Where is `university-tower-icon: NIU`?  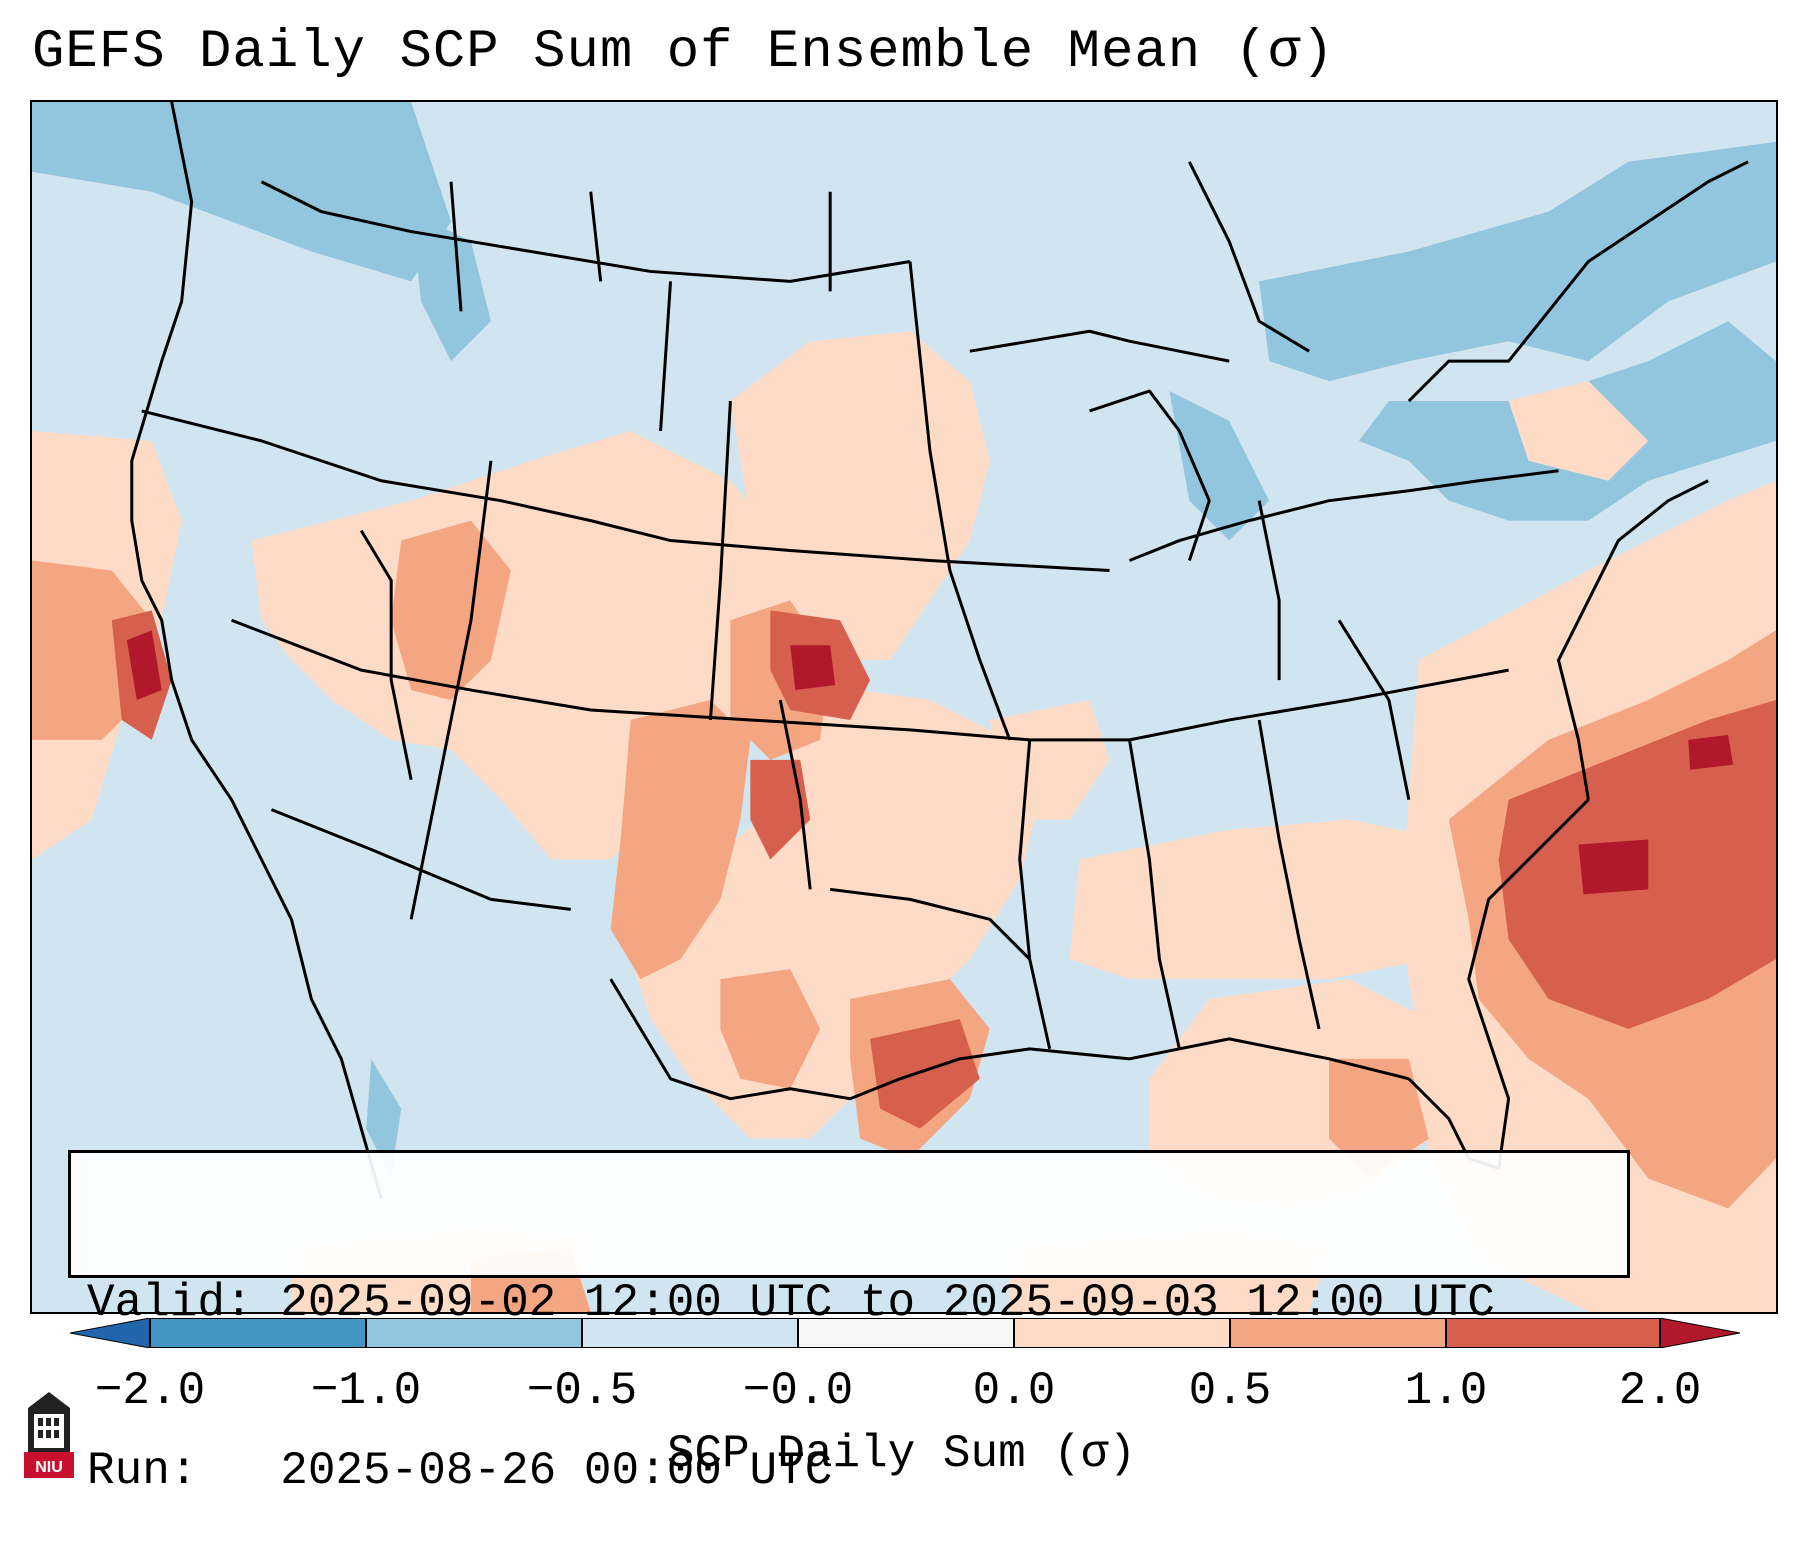
university-tower-icon: NIU is located at coordinates (49, 1435).